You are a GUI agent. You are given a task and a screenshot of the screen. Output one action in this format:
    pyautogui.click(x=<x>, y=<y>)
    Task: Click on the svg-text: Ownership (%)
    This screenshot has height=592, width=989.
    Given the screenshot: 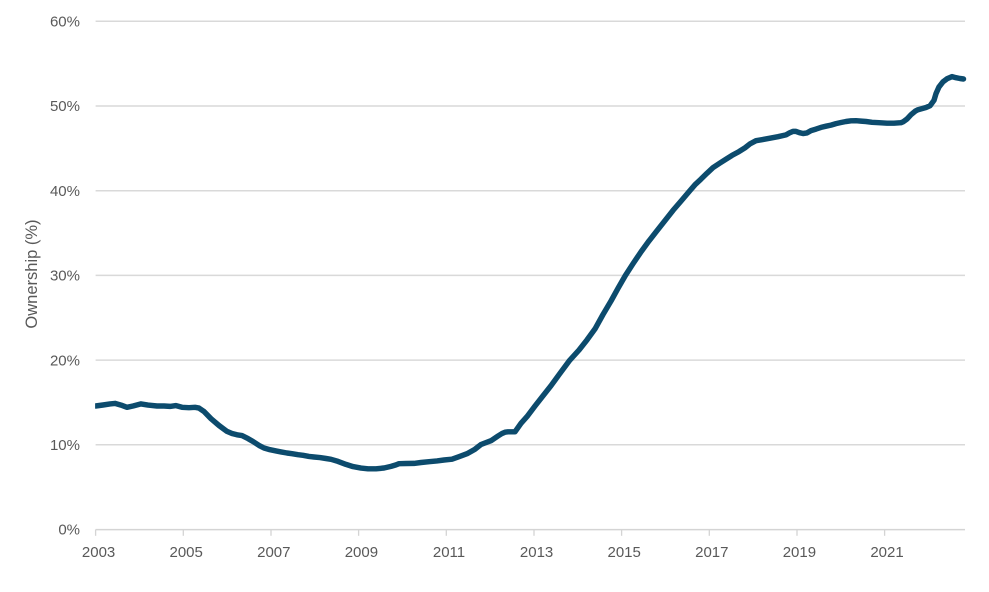 What is the action you would take?
    pyautogui.click(x=32, y=273)
    